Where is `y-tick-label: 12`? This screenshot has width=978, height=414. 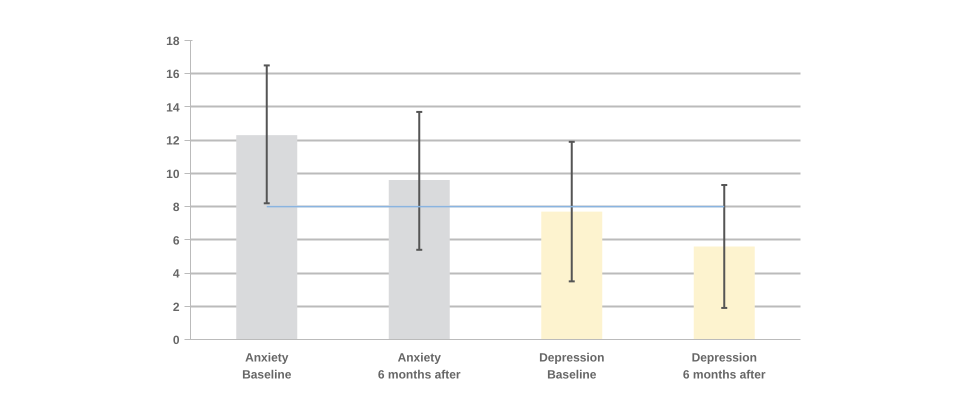
y-tick-label: 12 is located at coordinates (173, 141).